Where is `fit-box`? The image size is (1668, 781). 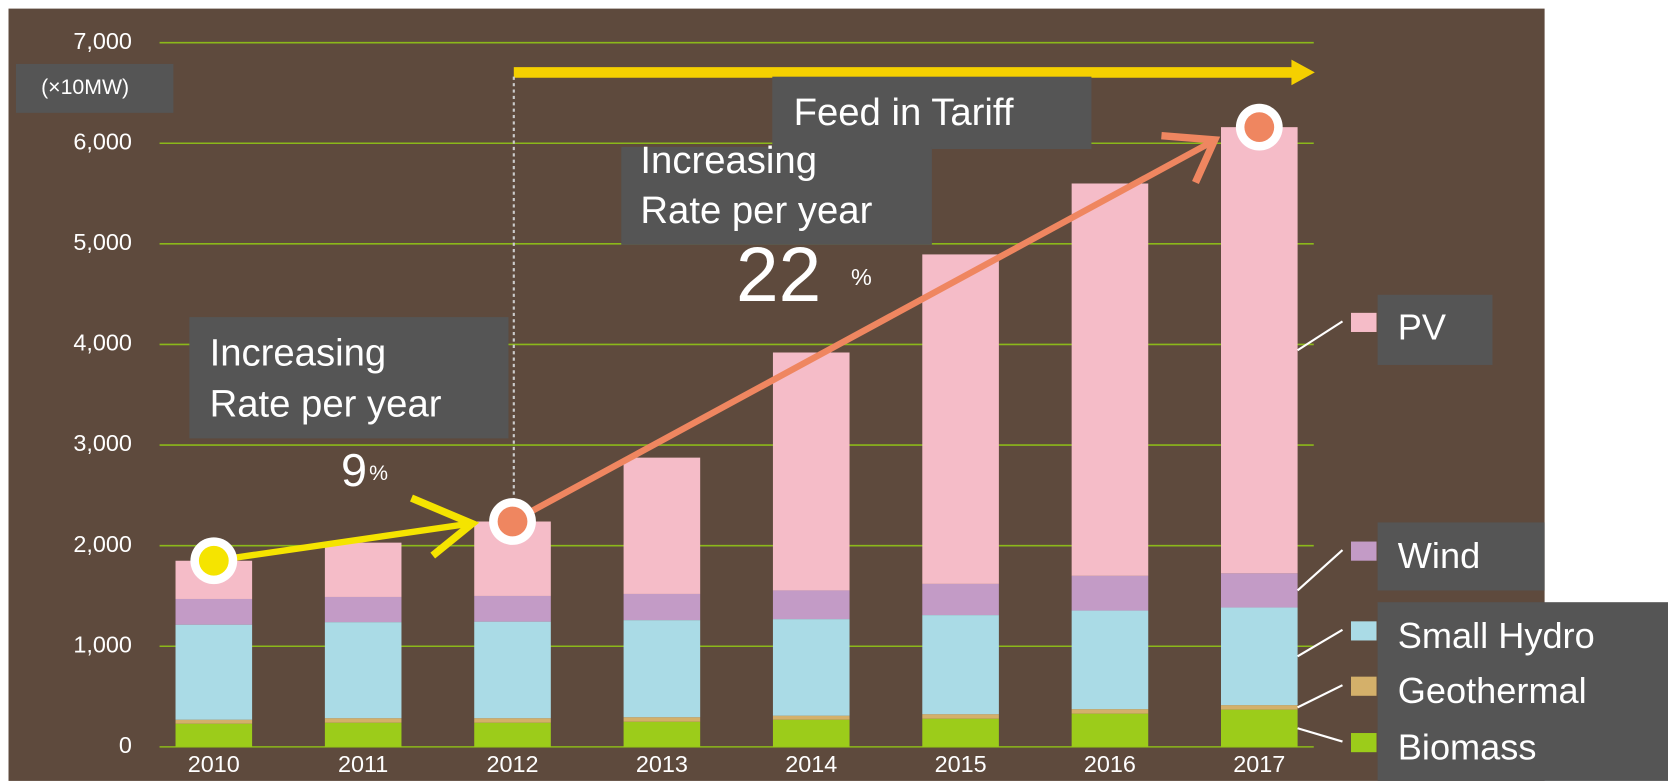
fit-box is located at coordinates (932, 113).